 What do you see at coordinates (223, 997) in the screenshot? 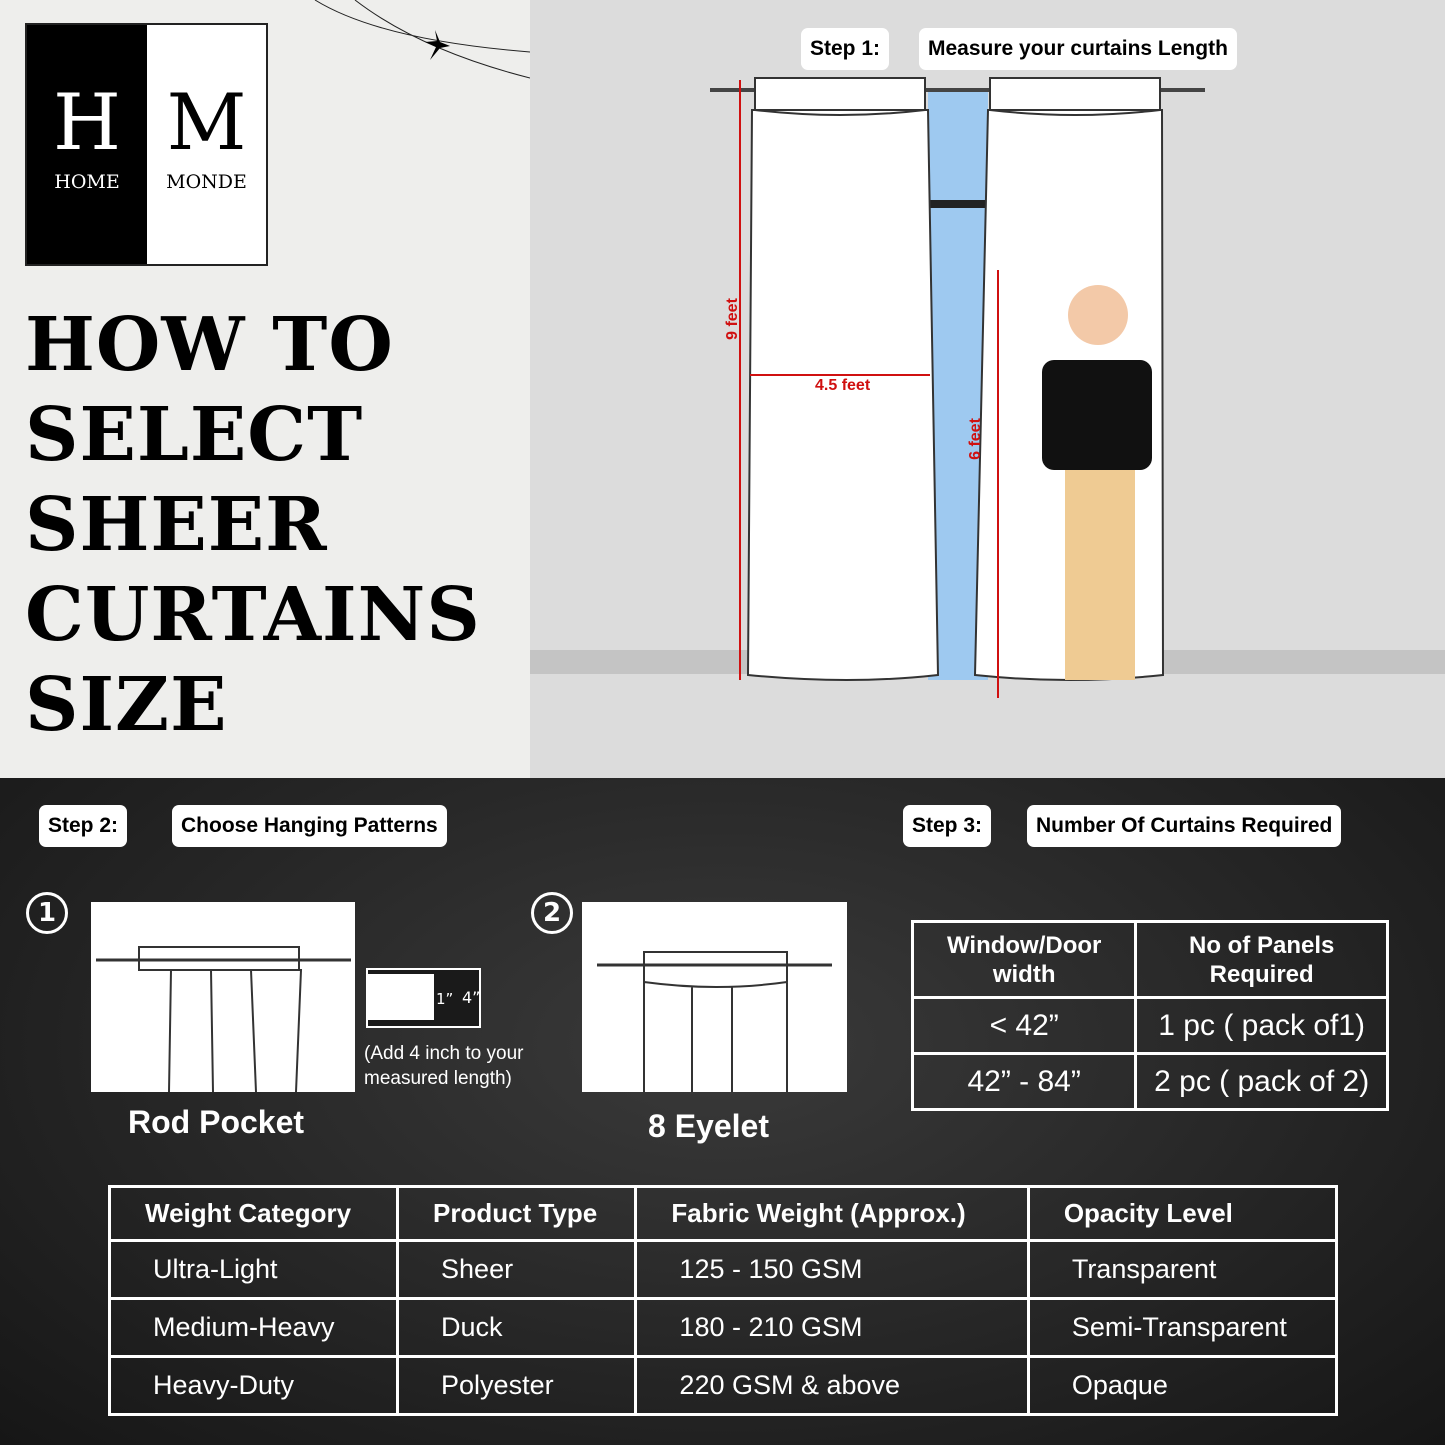
I see `rod-pocket-image` at bounding box center [223, 997].